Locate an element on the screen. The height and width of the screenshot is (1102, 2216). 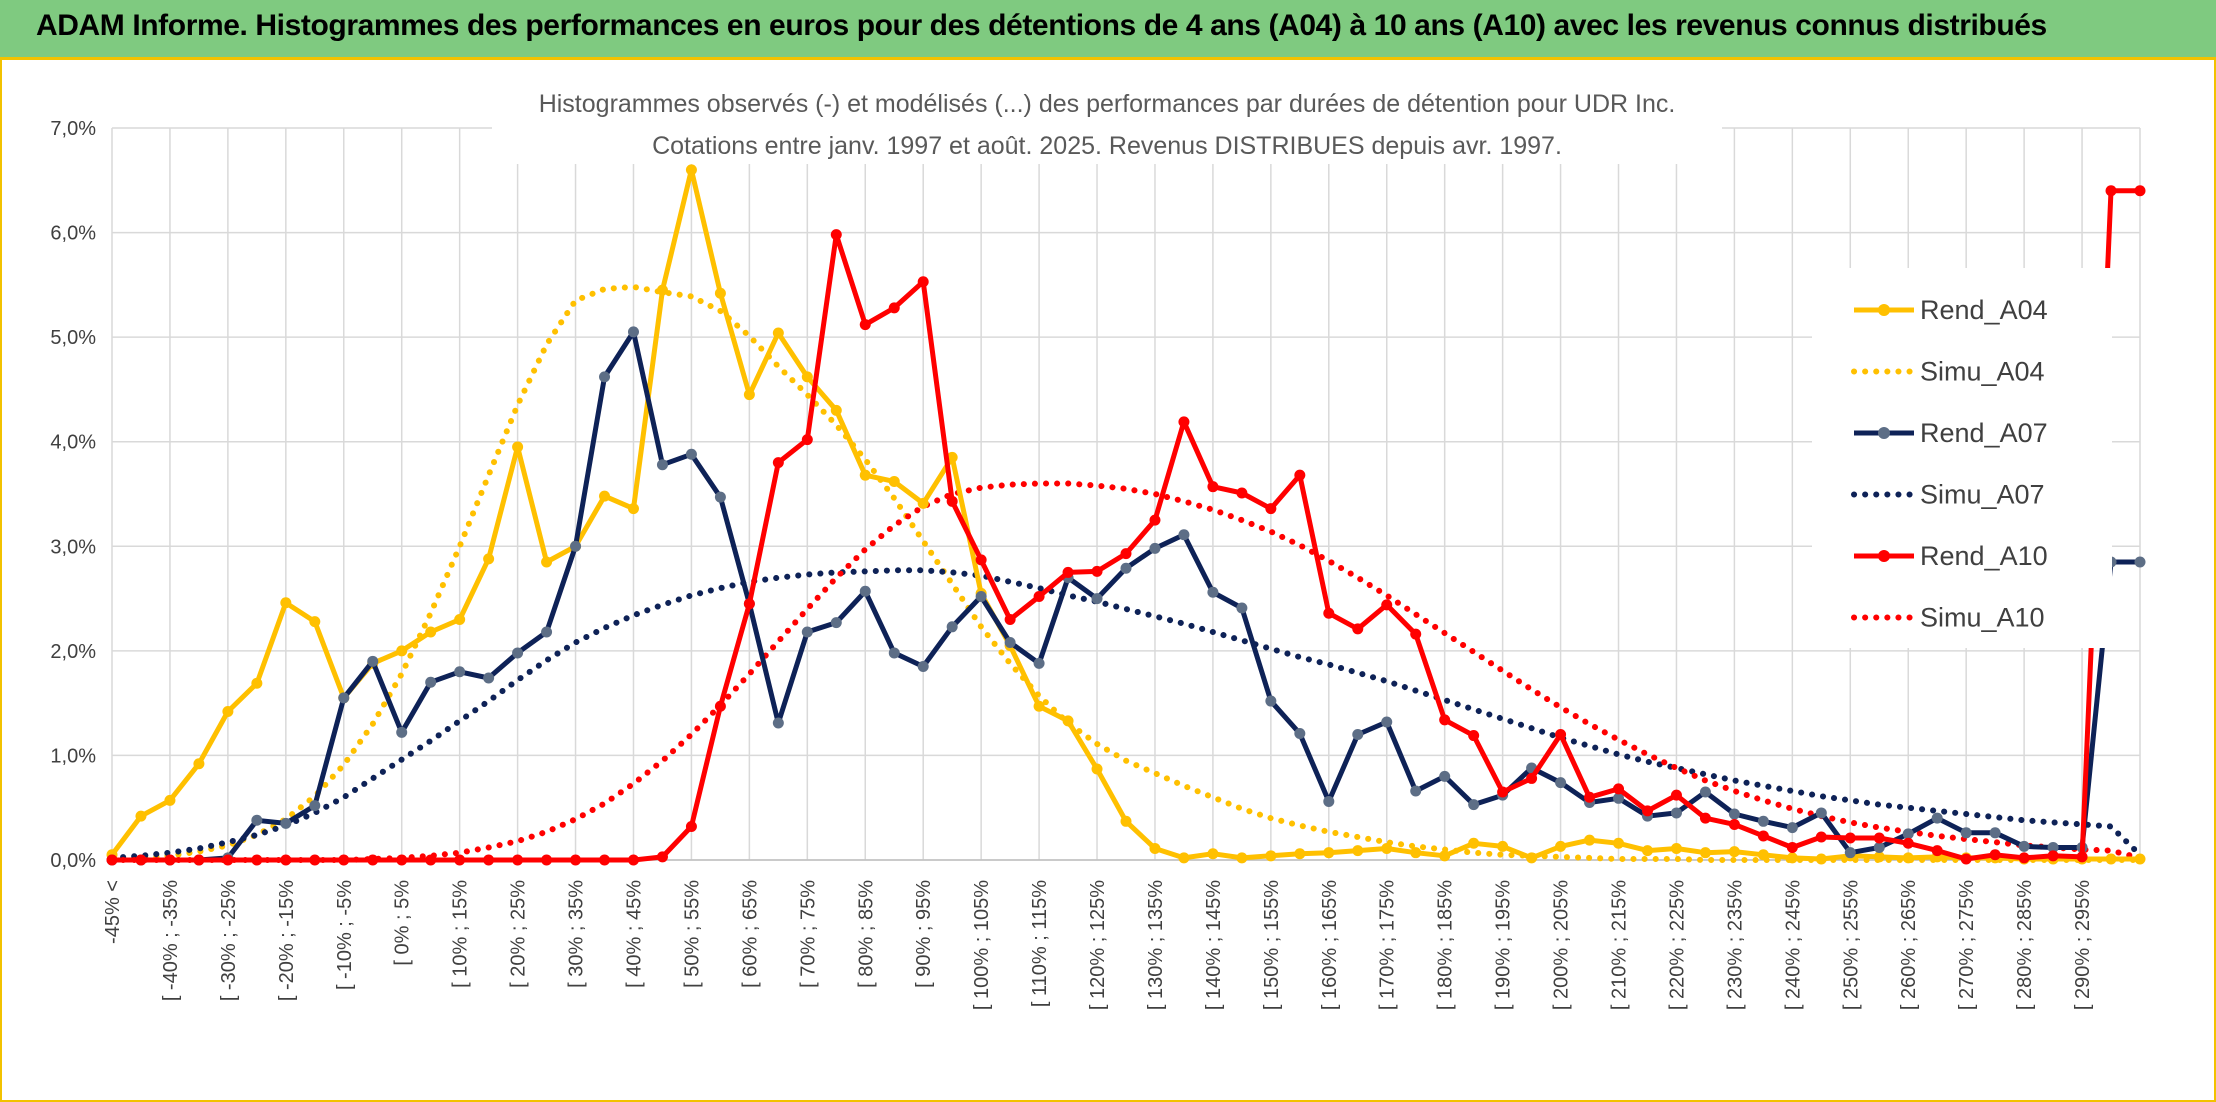
x-tick-label: [ 50% ; 55% is located at coordinates (692, 934).